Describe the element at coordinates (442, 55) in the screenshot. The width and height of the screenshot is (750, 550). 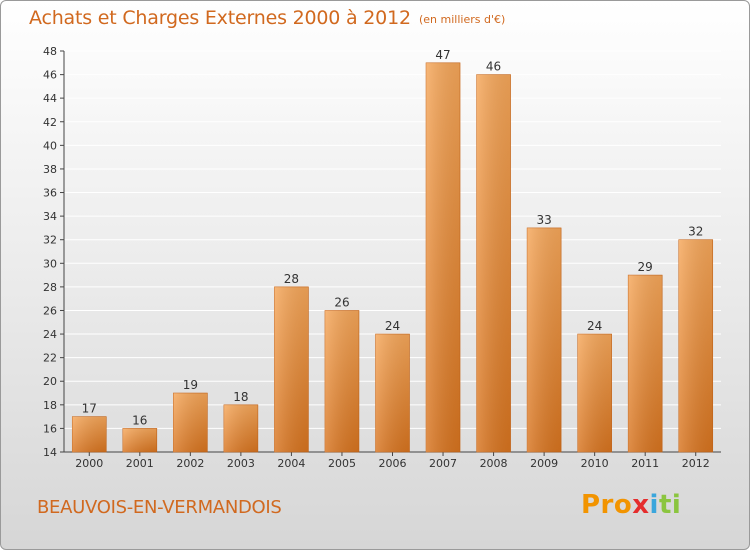
I see `data-label: 47` at that location.